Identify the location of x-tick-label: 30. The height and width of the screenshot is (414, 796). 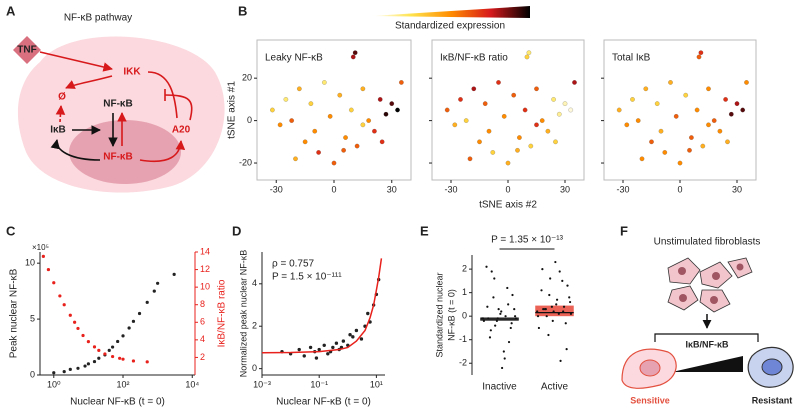
(392, 189).